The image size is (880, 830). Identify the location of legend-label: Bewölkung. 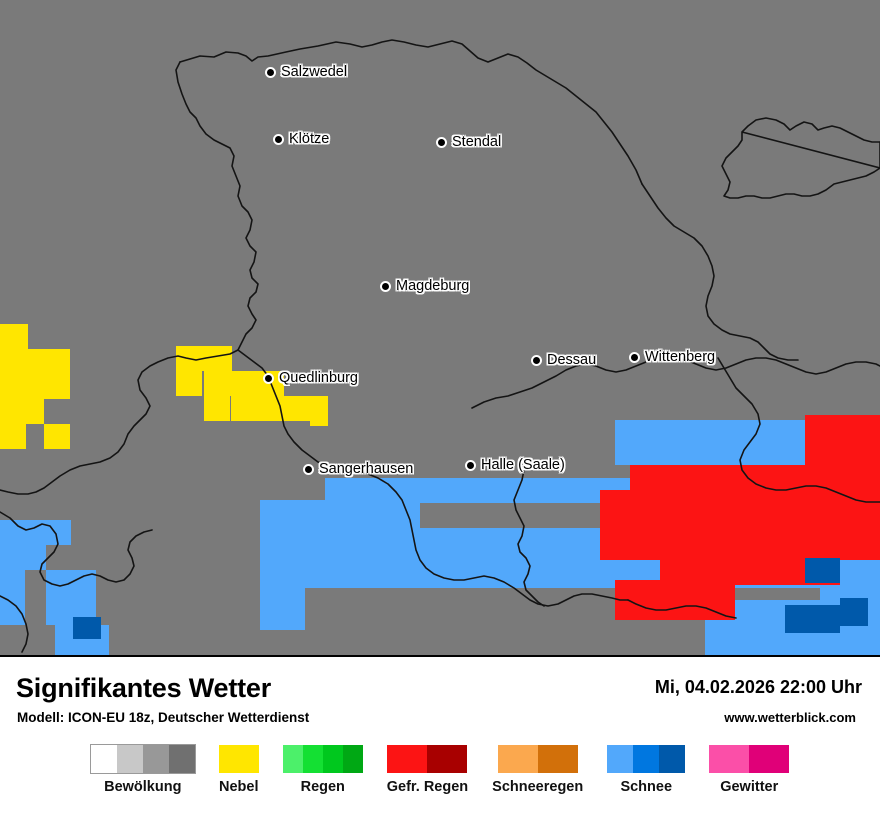
(143, 787).